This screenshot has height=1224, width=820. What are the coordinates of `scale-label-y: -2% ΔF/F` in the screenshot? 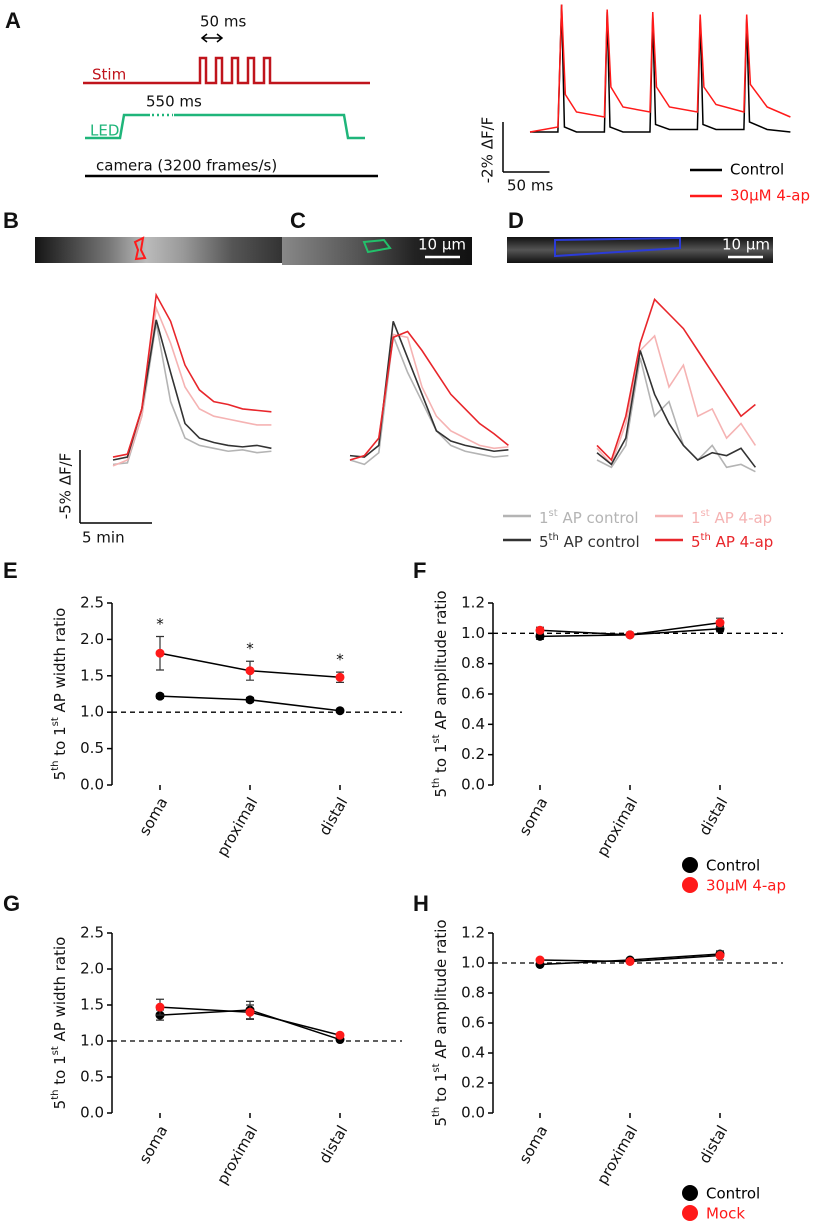 It's located at (488, 150).